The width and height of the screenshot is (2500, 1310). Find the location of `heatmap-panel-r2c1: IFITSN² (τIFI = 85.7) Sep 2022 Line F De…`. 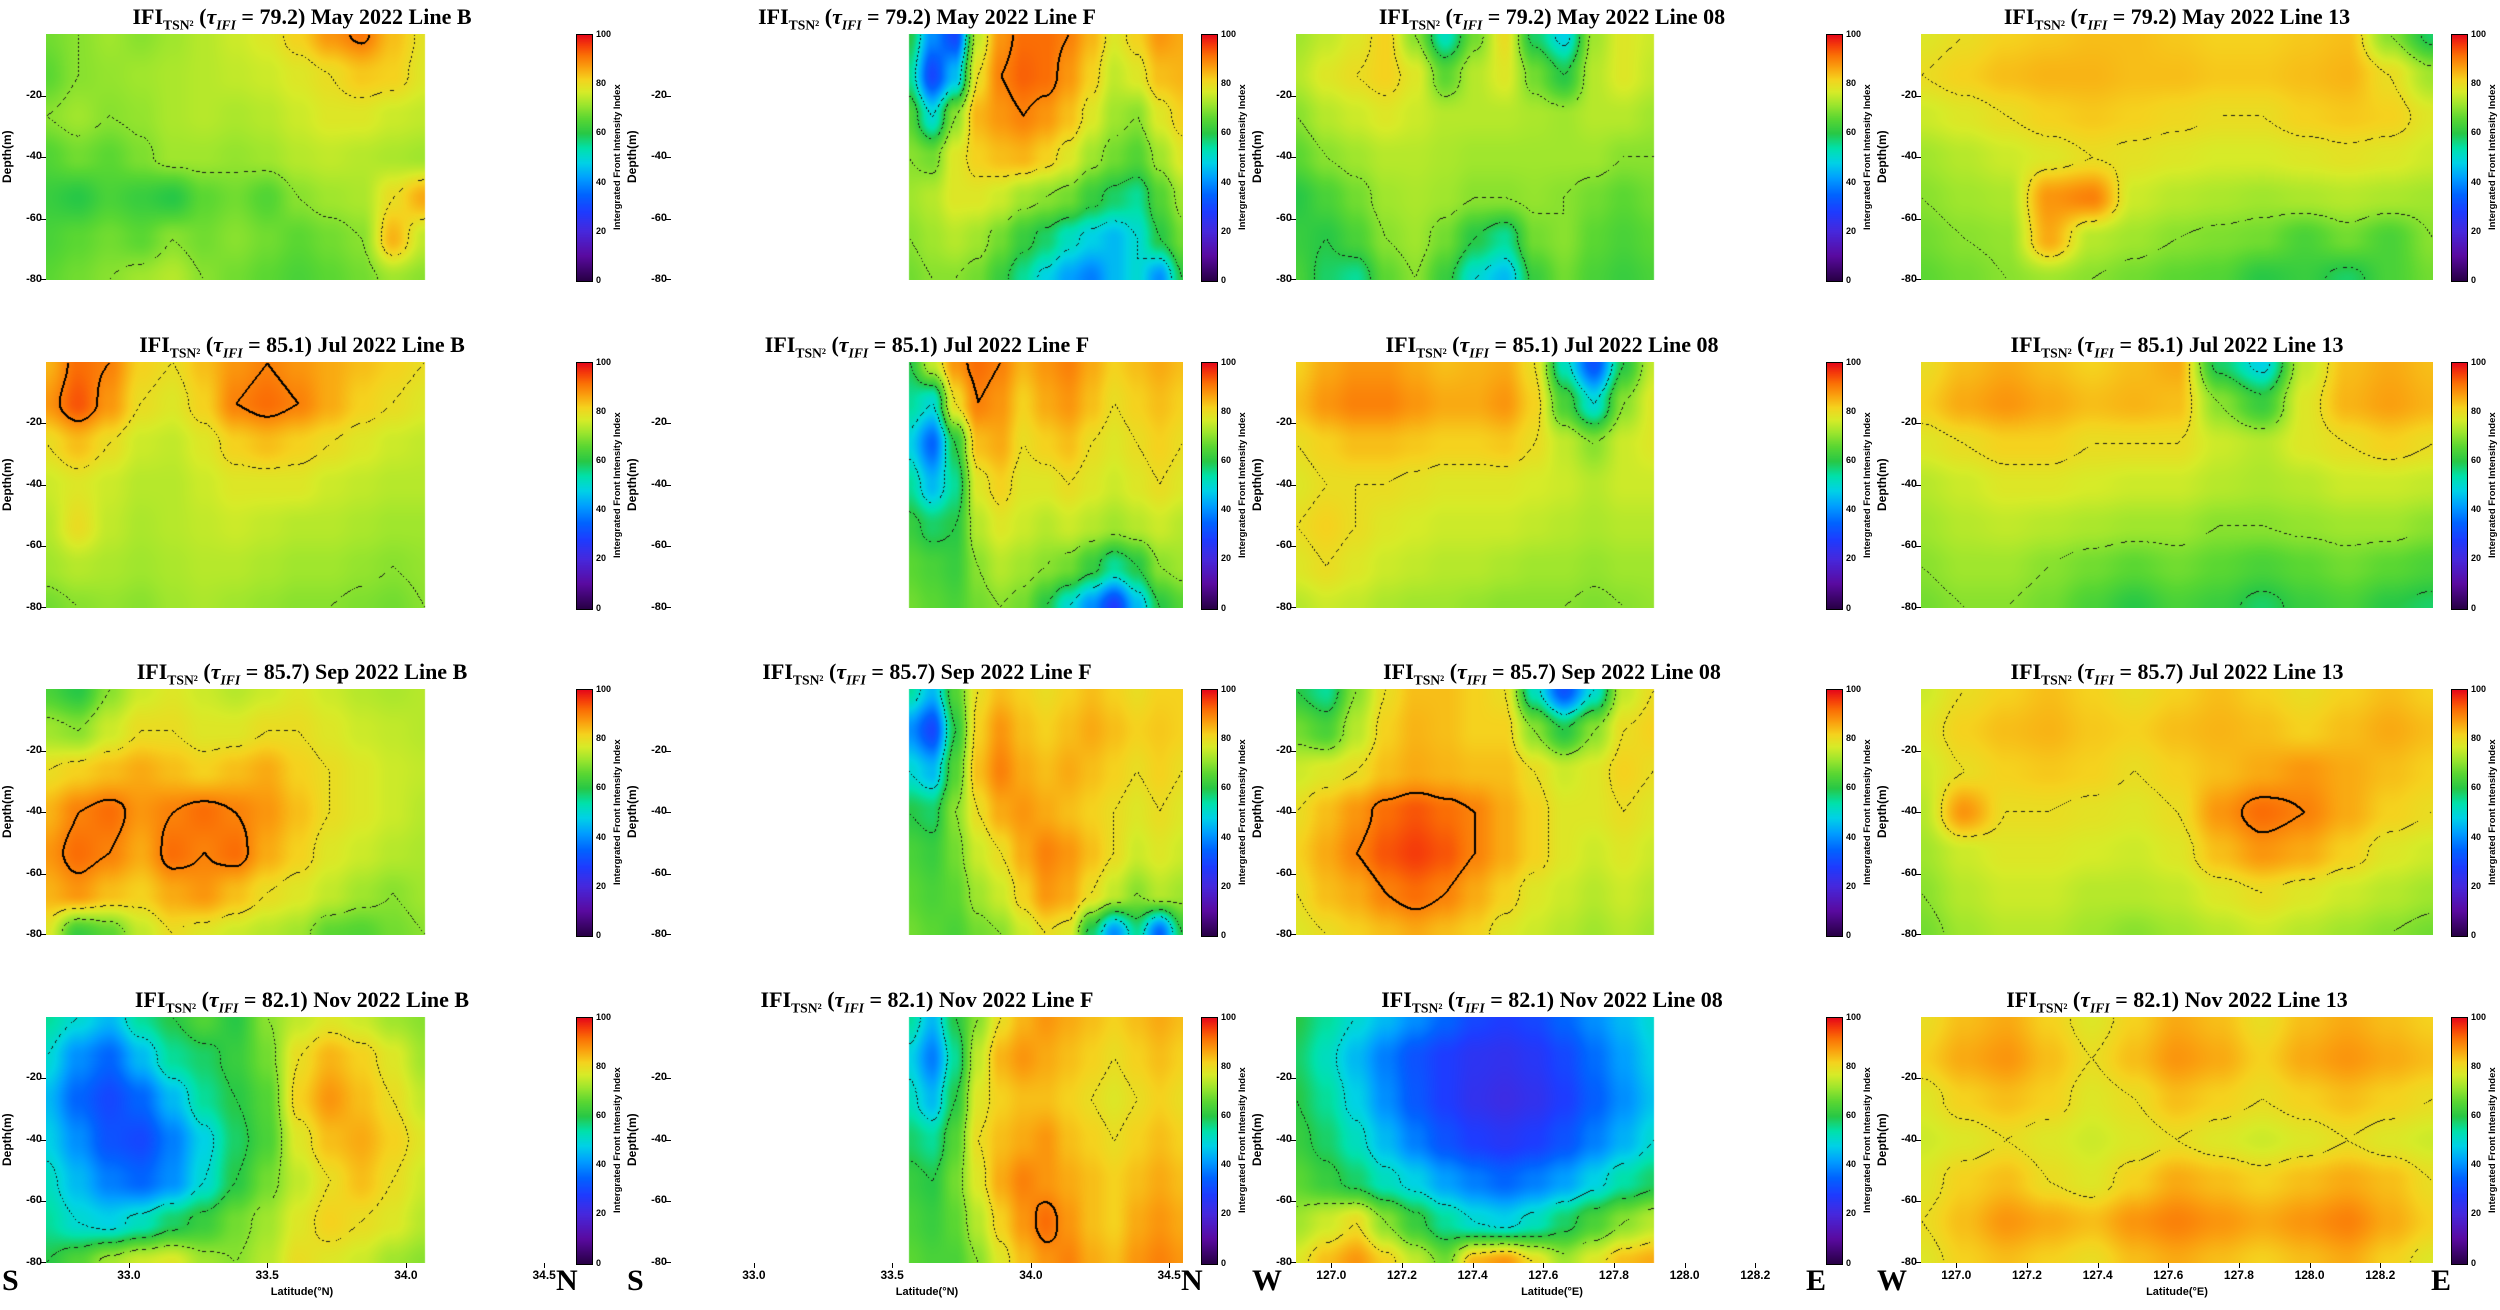

heatmap-panel-r2c1: IFITSN² (τIFI = 85.7) Sep 2022 Line F De… is located at coordinates (937, 819).